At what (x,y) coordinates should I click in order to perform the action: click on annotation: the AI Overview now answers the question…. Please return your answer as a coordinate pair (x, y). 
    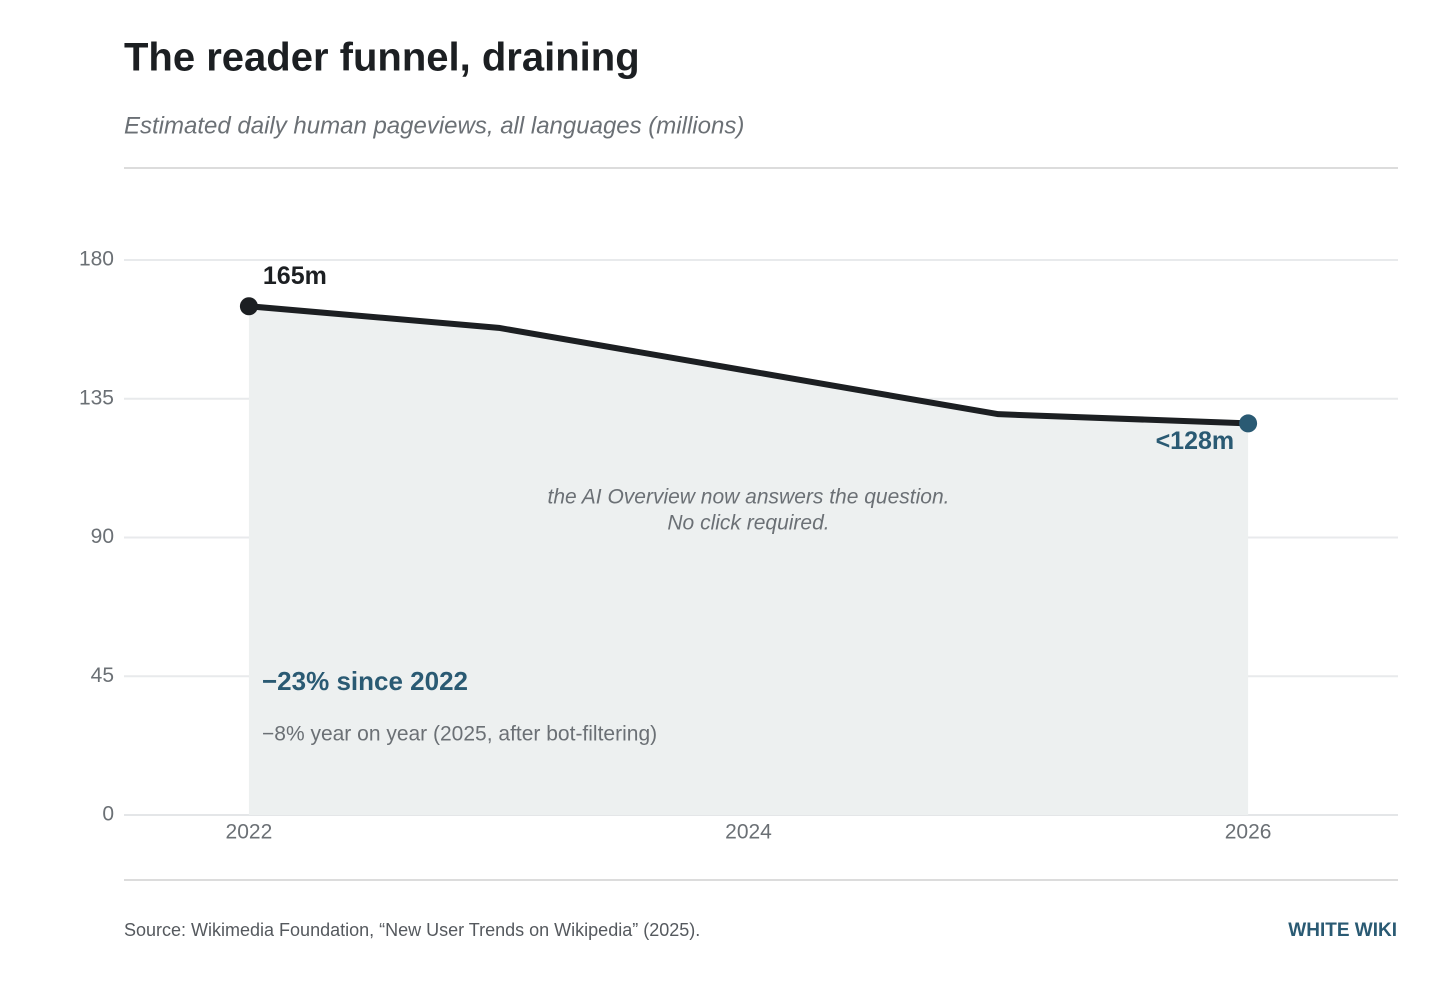
    Looking at the image, I should click on (749, 497).